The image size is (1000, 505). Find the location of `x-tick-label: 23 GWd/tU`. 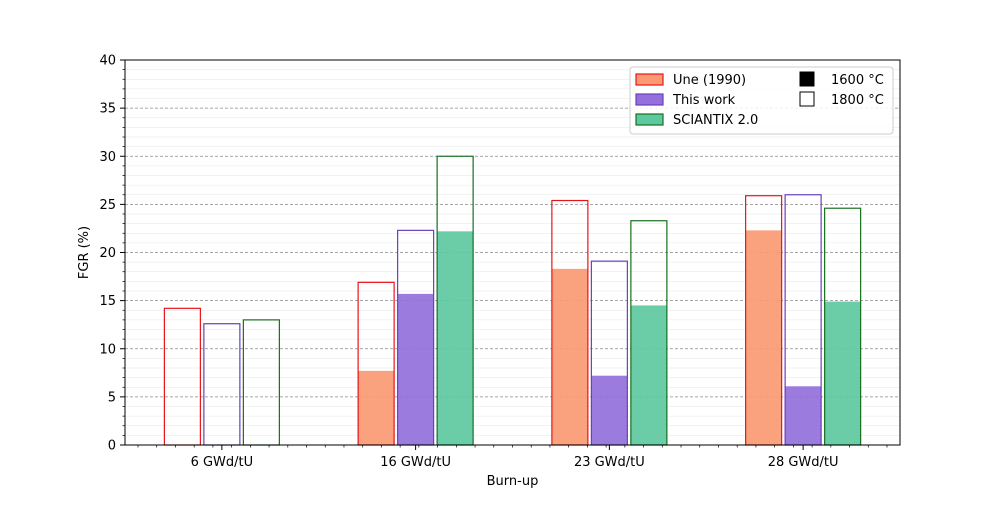

x-tick-label: 23 GWd/tU is located at coordinates (609, 462).